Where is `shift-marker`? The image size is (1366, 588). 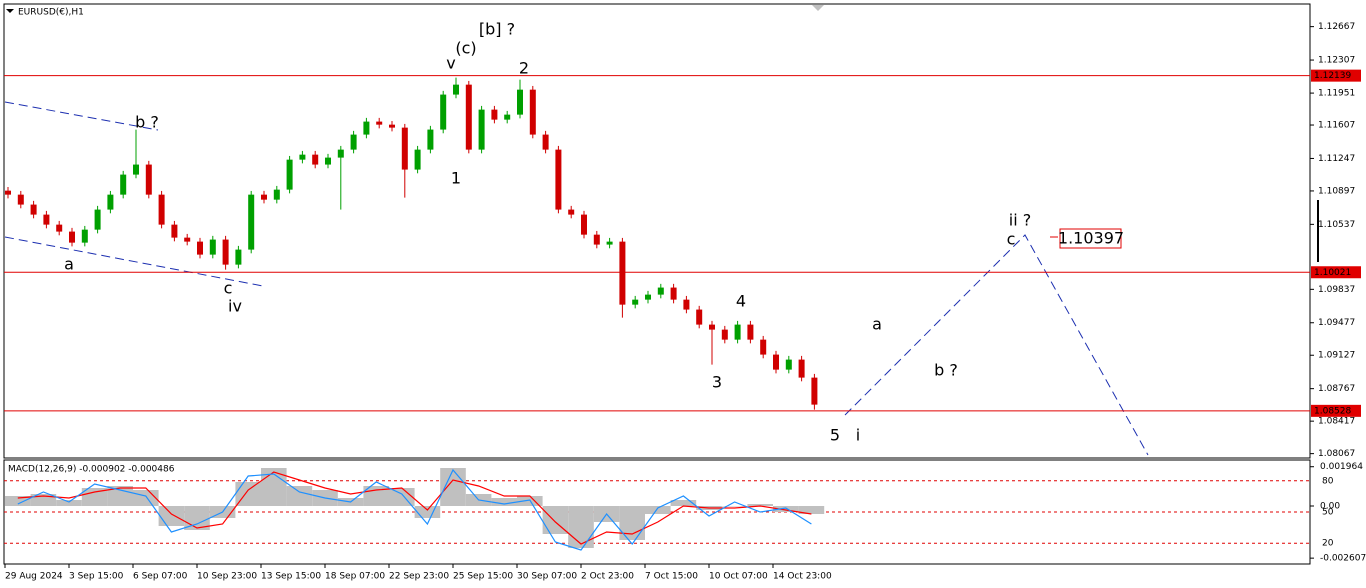 shift-marker is located at coordinates (818, 8).